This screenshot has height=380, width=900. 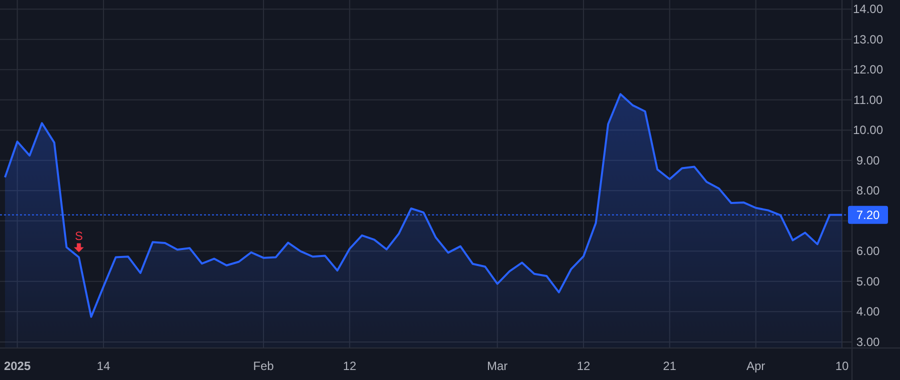 What do you see at coordinates (868, 281) in the screenshot?
I see `y-tick-label: 5.00` at bounding box center [868, 281].